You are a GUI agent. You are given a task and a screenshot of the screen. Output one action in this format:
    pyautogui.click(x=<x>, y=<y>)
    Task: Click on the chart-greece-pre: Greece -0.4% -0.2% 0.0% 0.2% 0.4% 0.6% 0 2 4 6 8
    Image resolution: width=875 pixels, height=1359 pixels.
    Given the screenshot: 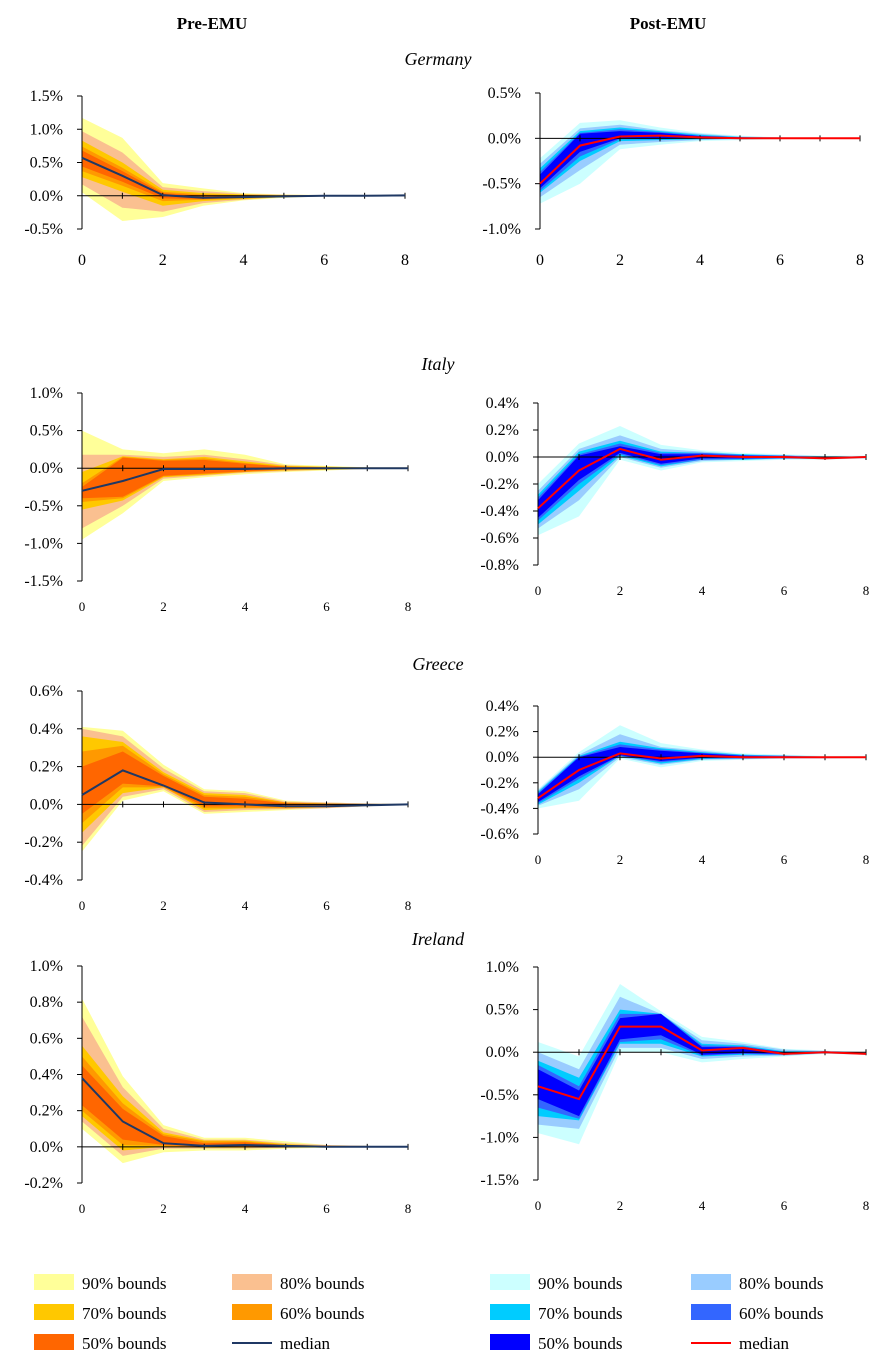 What is the action you would take?
    pyautogui.click(x=243, y=783)
    